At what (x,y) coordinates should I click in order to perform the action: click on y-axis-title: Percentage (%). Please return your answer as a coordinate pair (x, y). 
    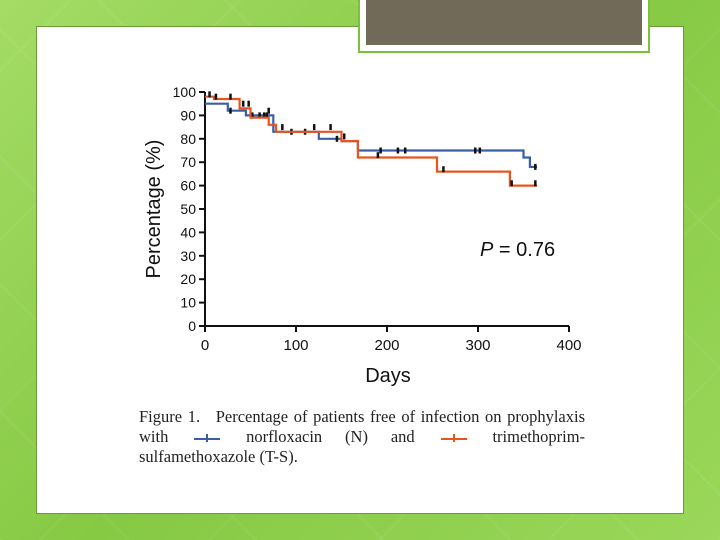
    Looking at the image, I should click on (154, 209).